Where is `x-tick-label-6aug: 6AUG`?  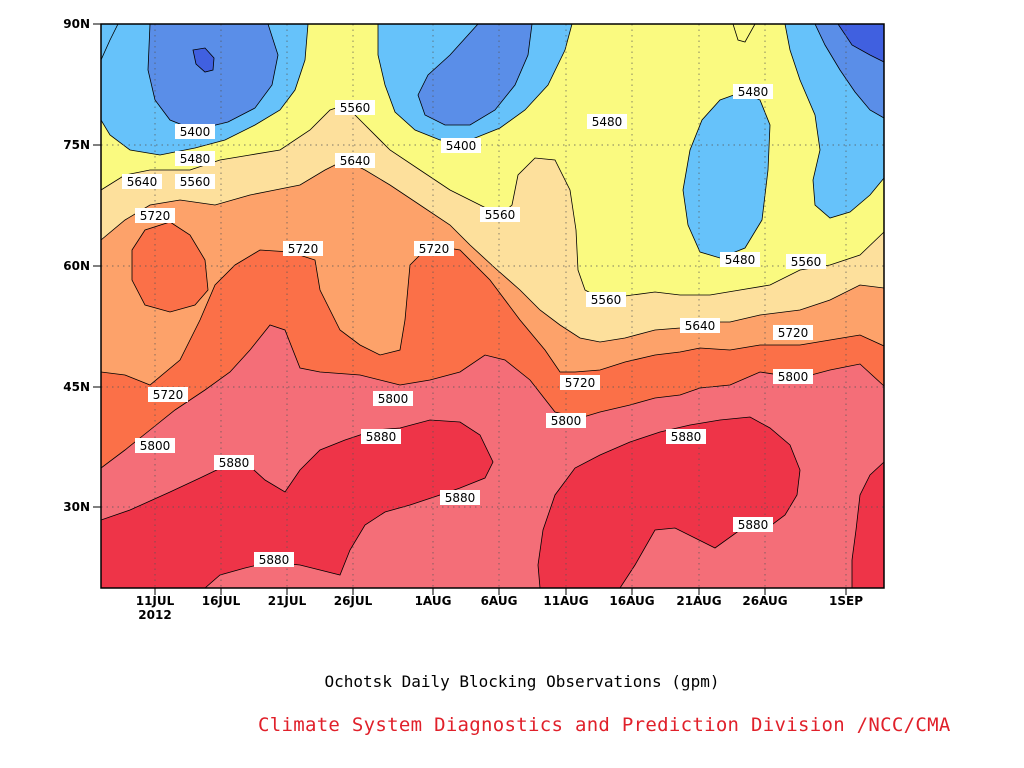 x-tick-label-6aug: 6AUG is located at coordinates (499, 601).